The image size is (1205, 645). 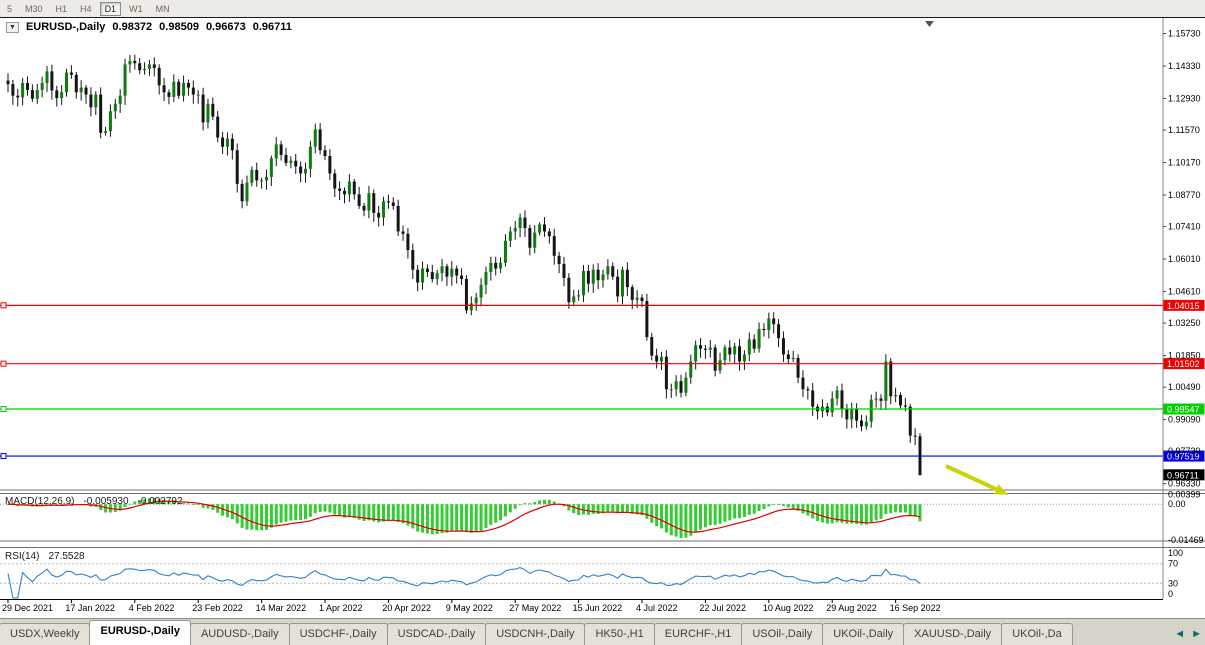 I want to click on tabs-scroll-left-icon: ◄, so click(x=1180, y=634).